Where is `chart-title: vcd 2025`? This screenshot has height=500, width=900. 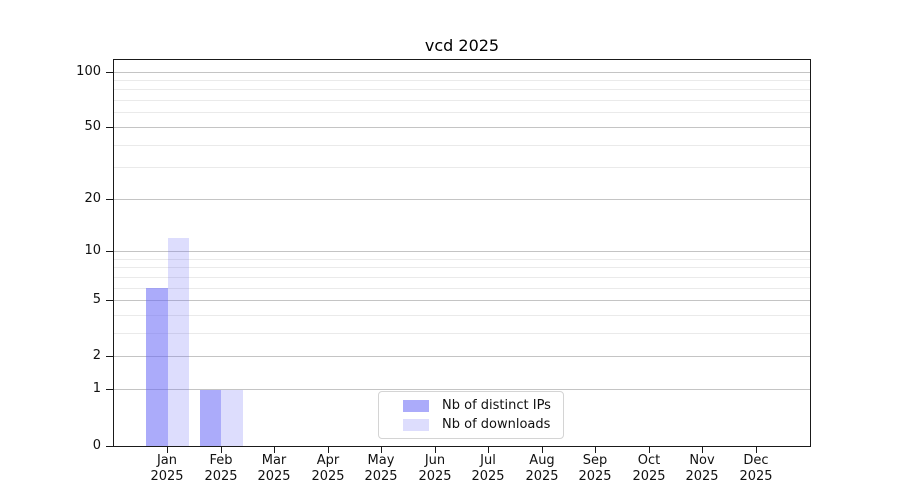 chart-title: vcd 2025 is located at coordinates (462, 45).